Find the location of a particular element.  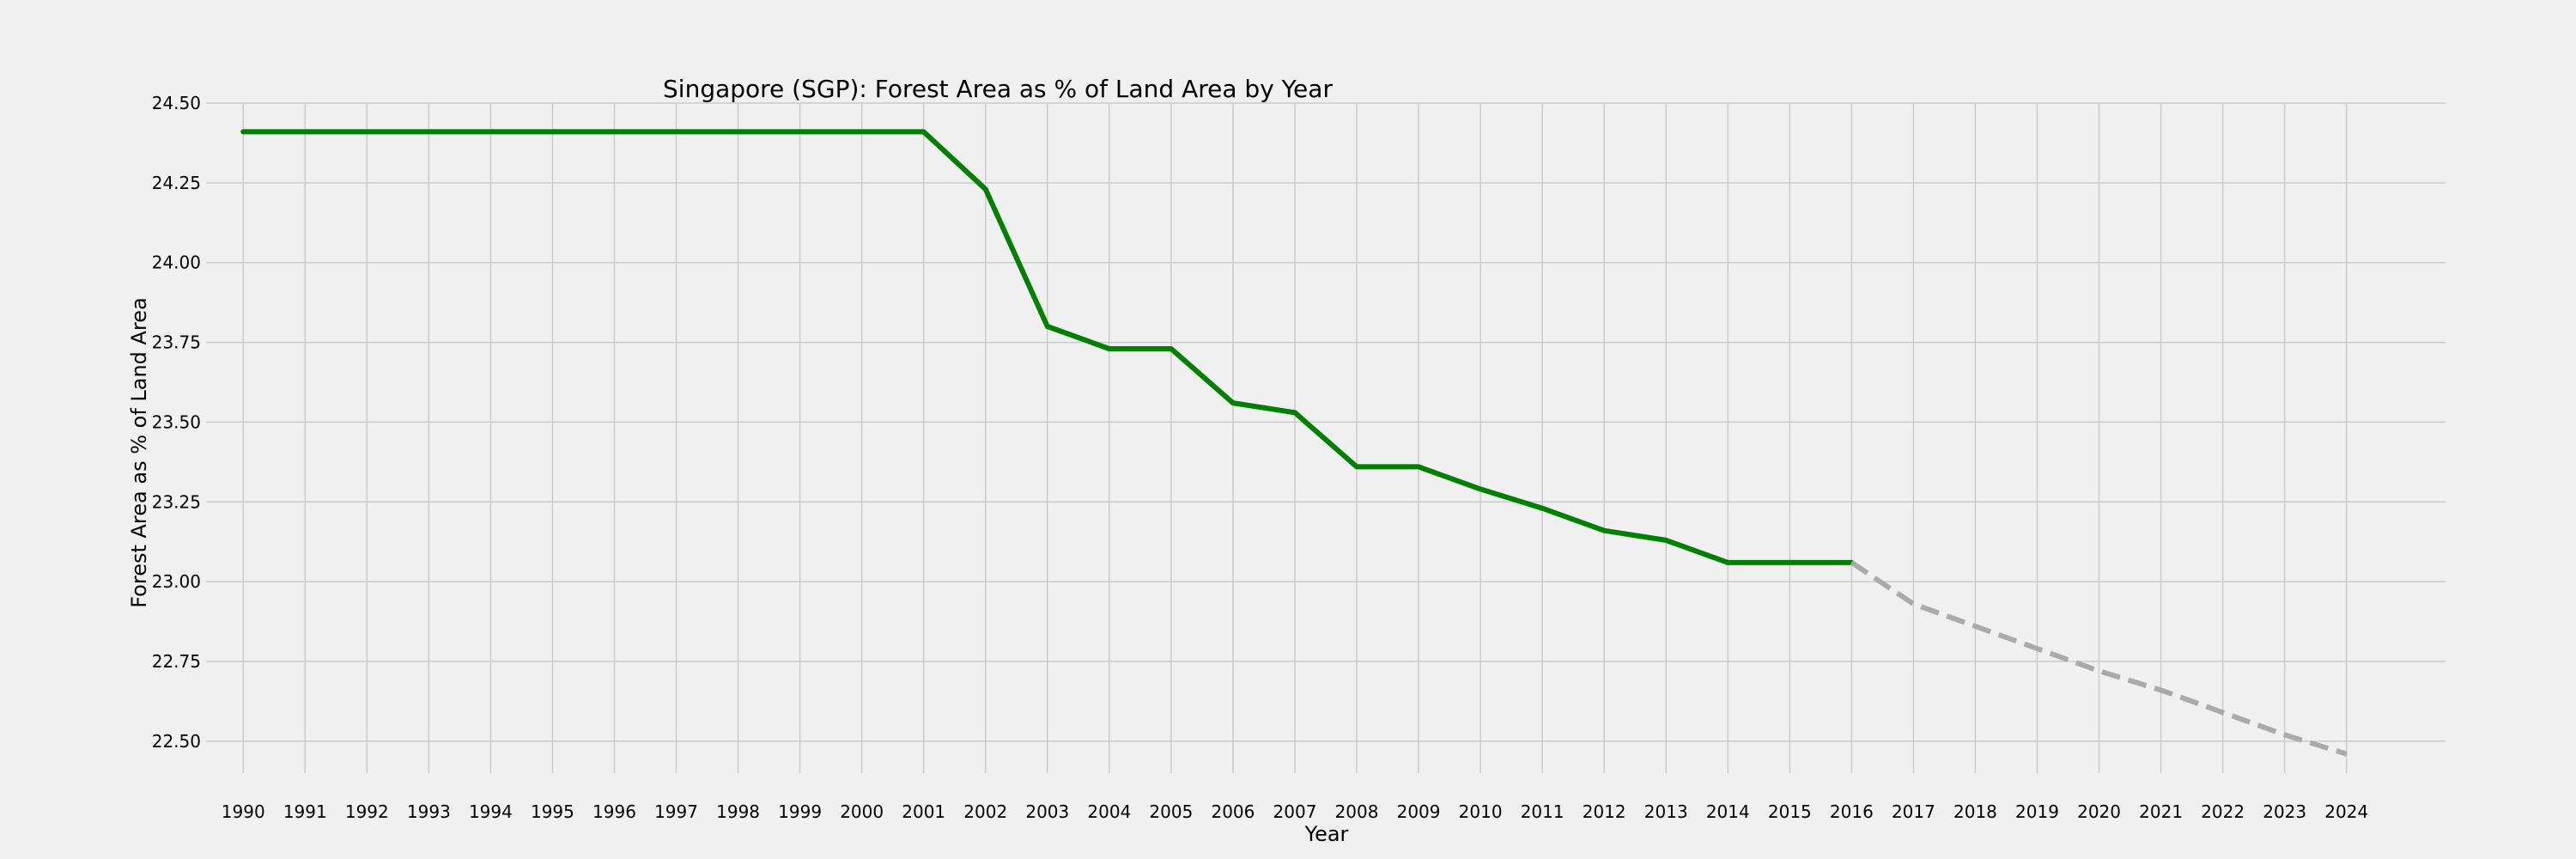

x-tick-label: 1999 is located at coordinates (800, 811).